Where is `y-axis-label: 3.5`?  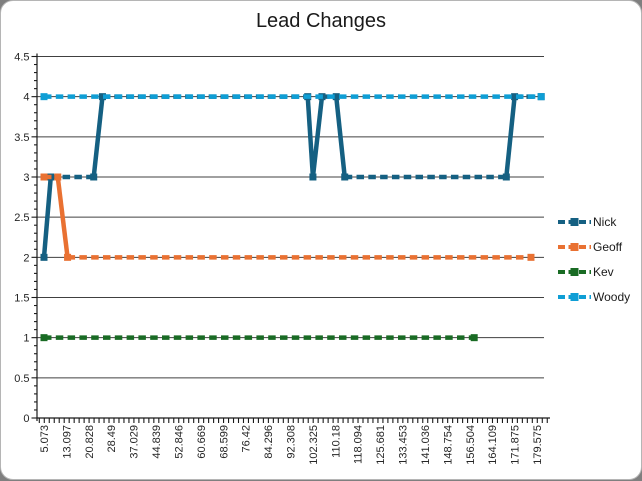 y-axis-label: 3.5 is located at coordinates (21, 138).